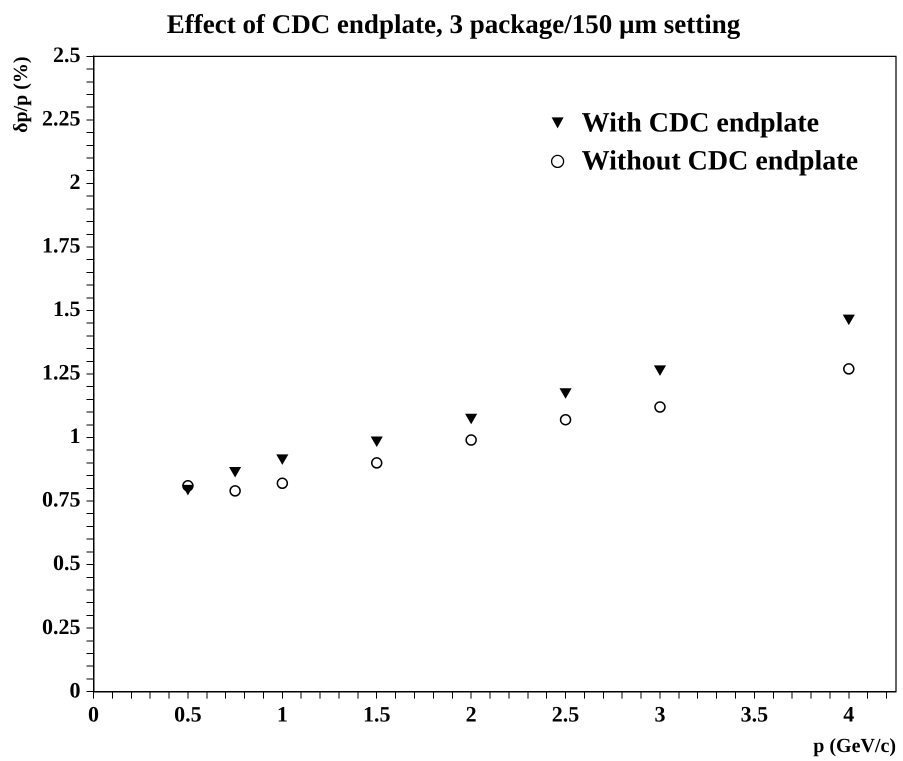 The width and height of the screenshot is (903, 761). I want to click on x-tick-label: 3.5, so click(754, 713).